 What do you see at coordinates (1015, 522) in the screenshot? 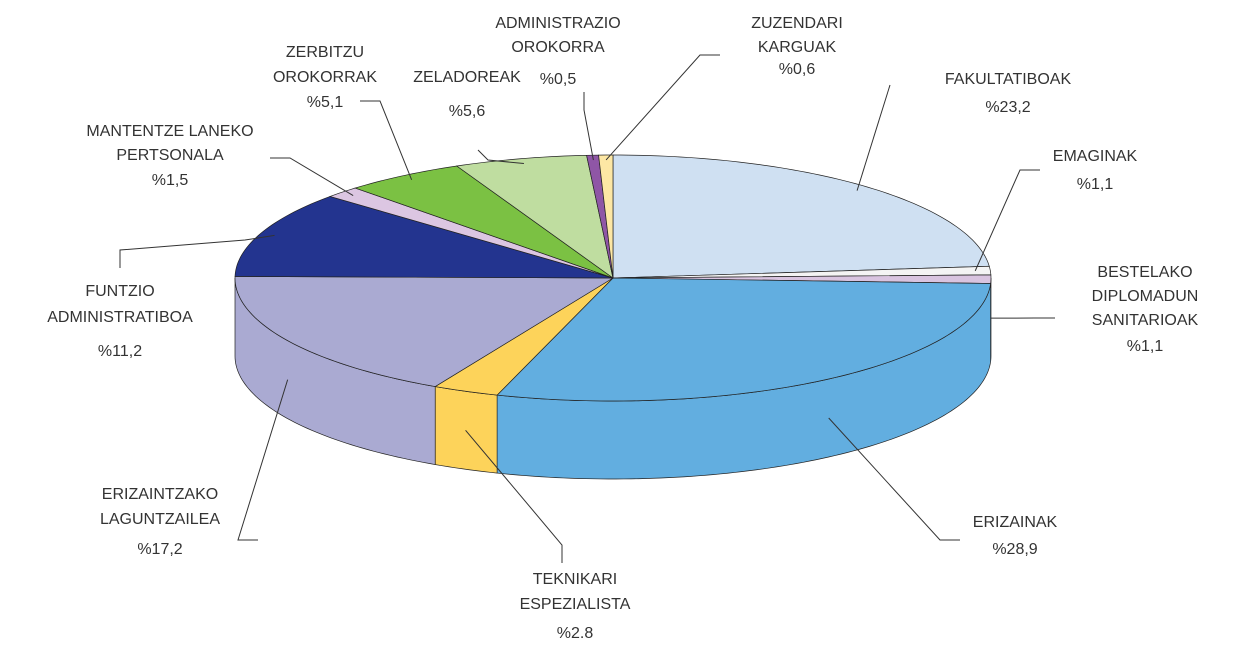
I see `slice-label: ERIZAINAK` at bounding box center [1015, 522].